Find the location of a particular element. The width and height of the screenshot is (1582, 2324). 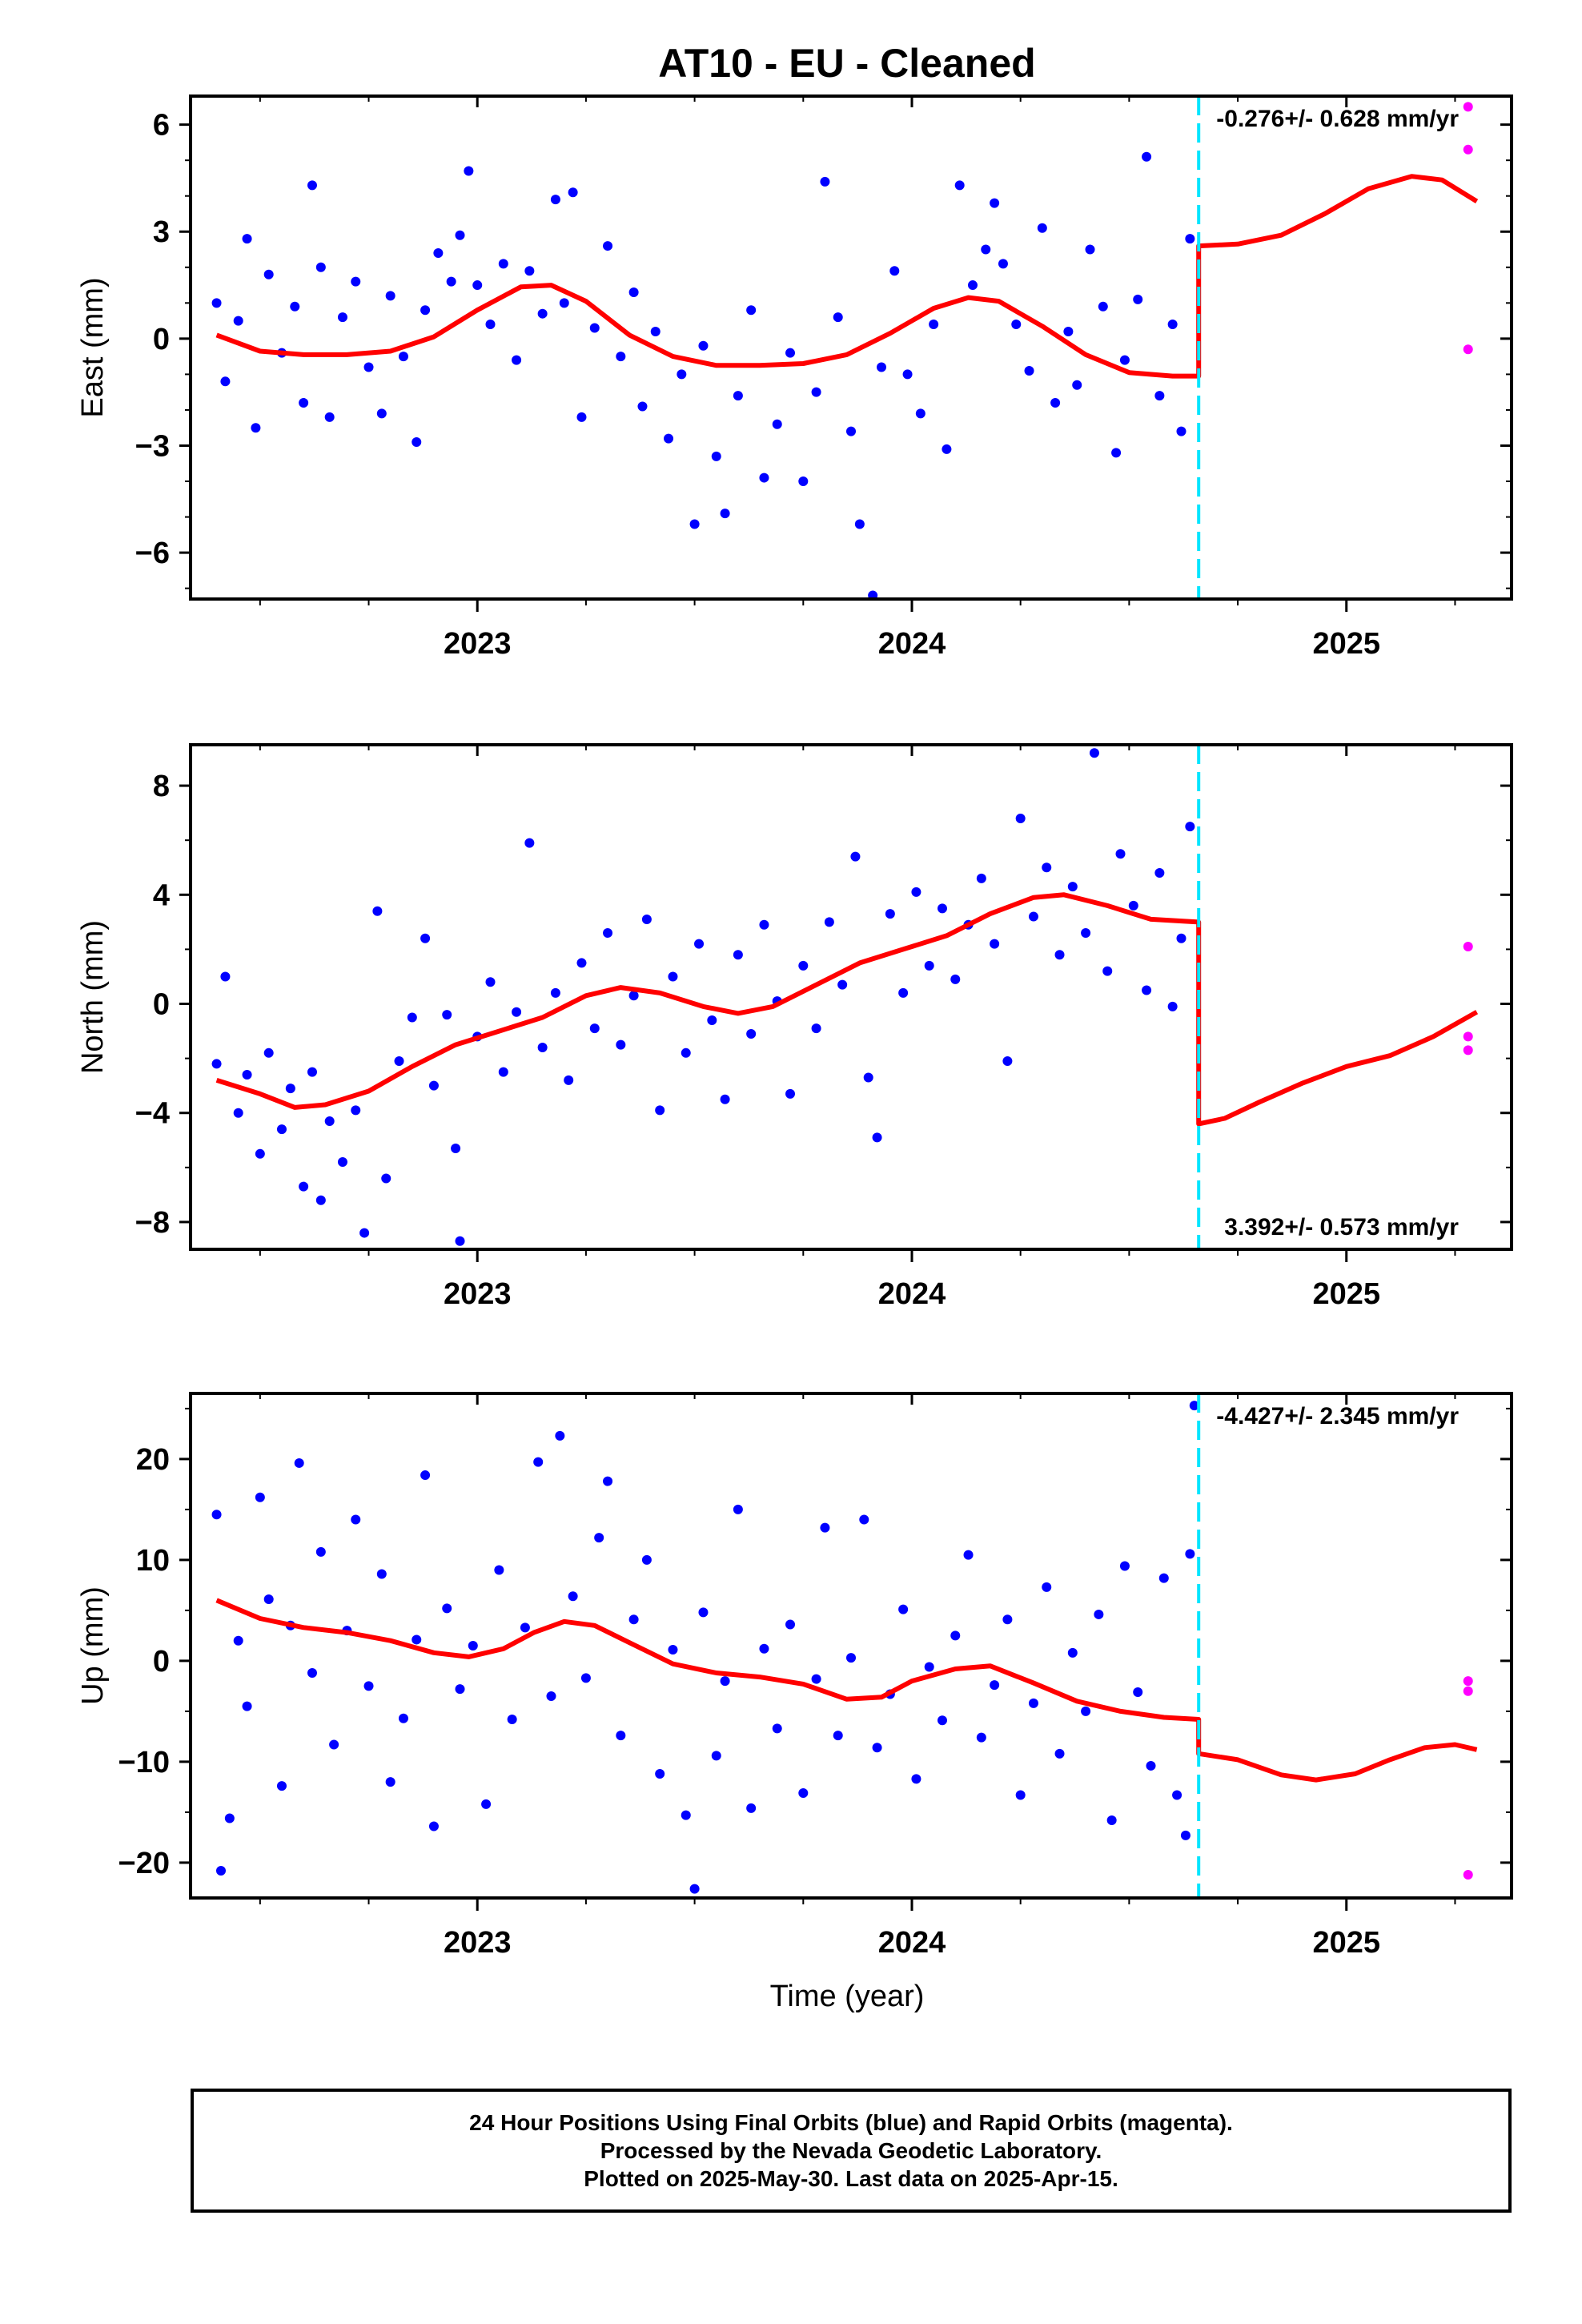

x-tick-label-north: 2023 is located at coordinates (478, 1294).